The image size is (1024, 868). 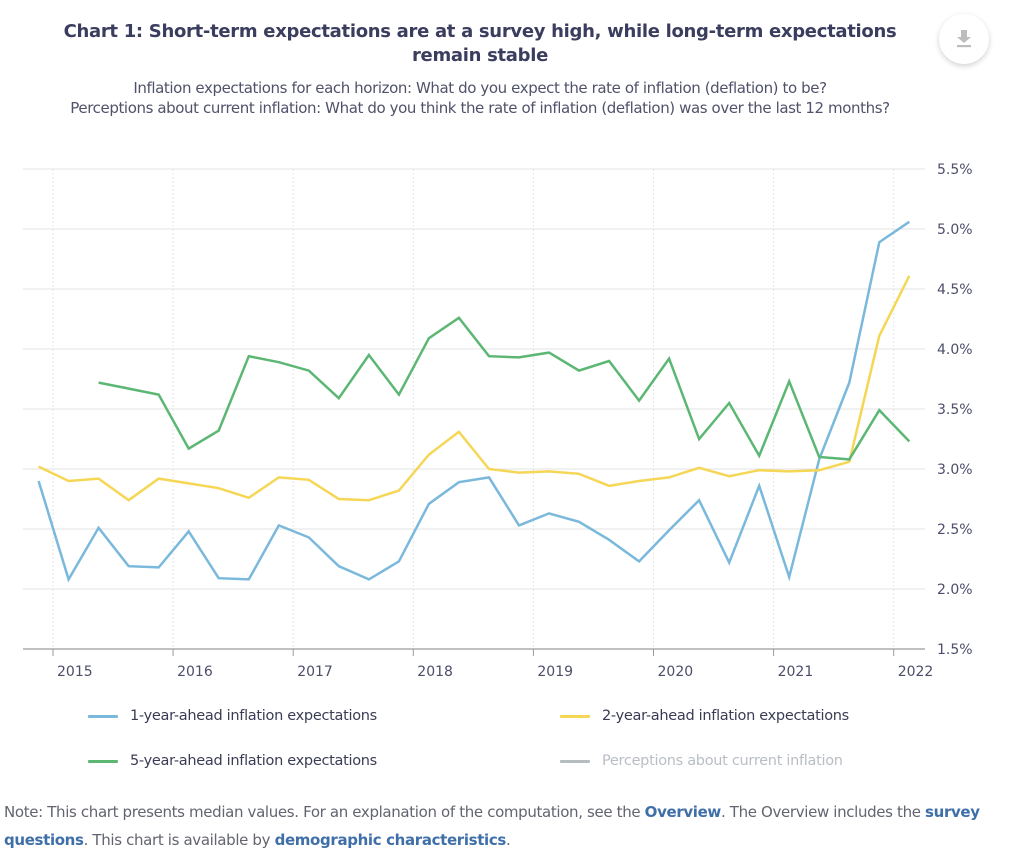 What do you see at coordinates (253, 716) in the screenshot?
I see `legend-label: 1-year-ahead inflation expectations` at bounding box center [253, 716].